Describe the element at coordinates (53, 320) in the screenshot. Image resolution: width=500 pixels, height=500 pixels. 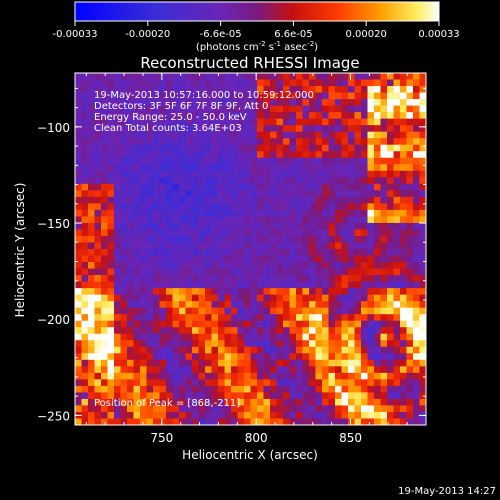
I see `y-tick-label: −200` at that location.